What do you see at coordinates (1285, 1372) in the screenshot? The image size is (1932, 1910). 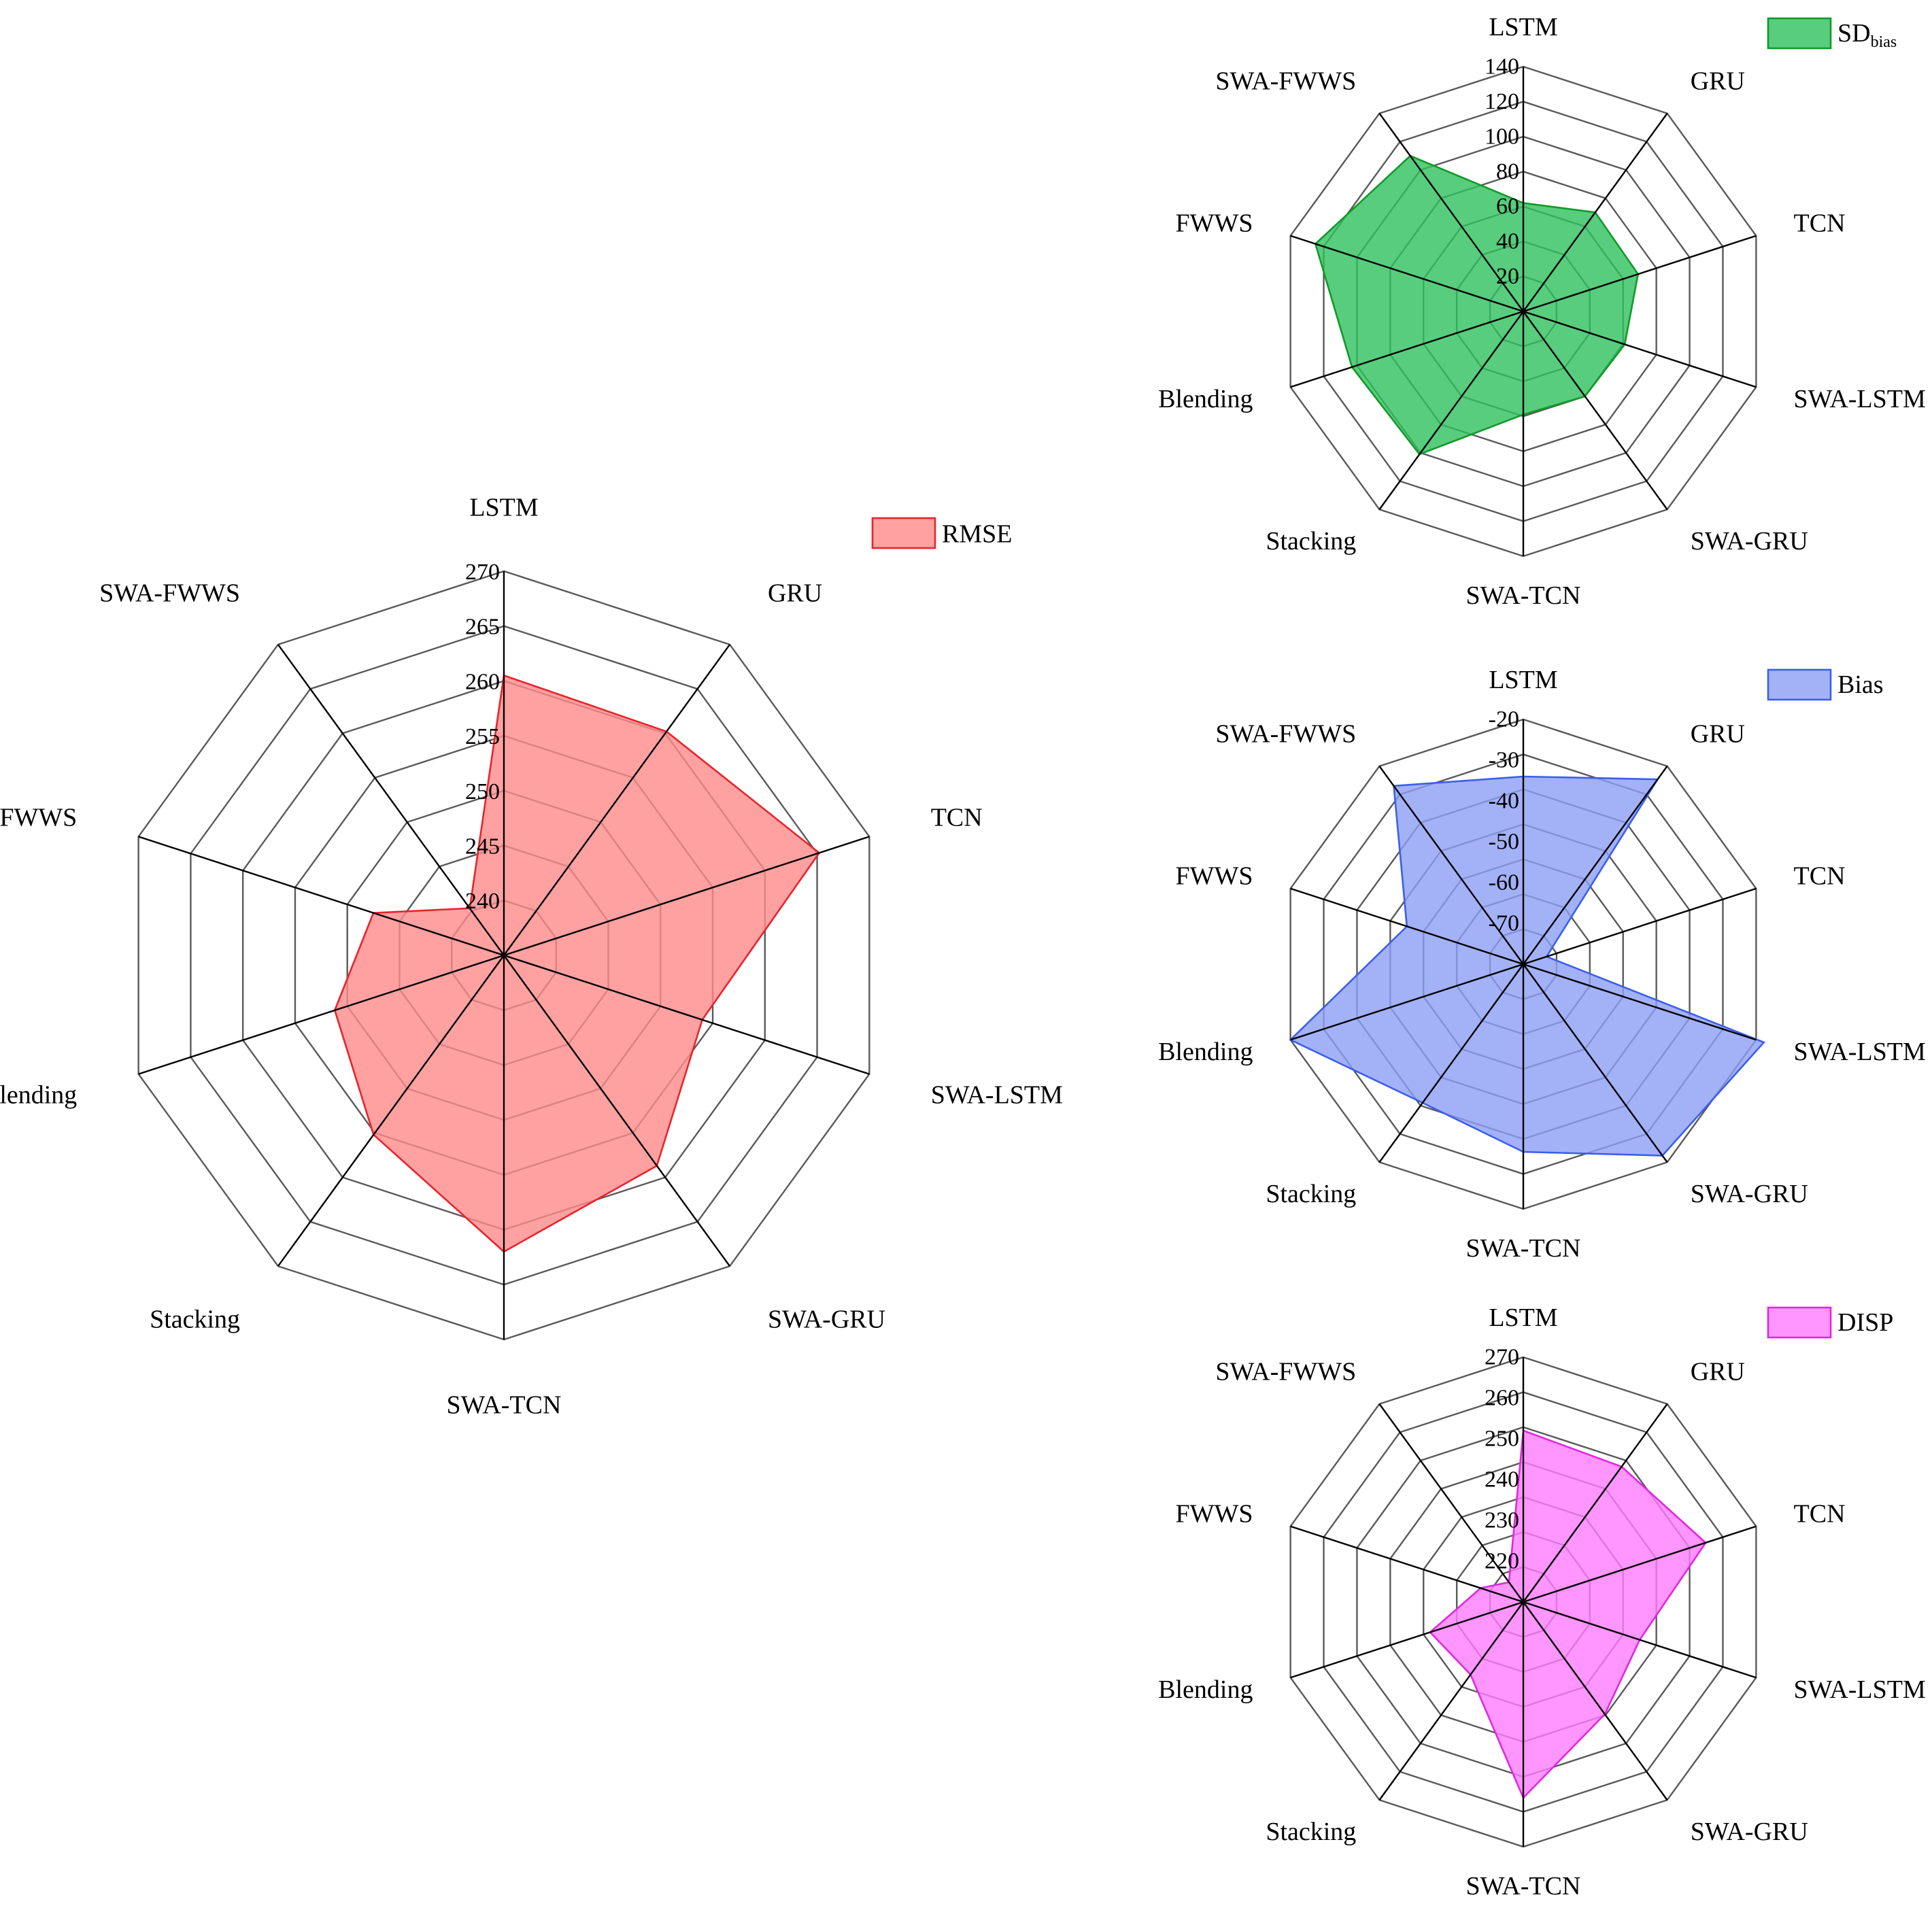 I see `category-label-swa-fwws: SWA-FWWS` at bounding box center [1285, 1372].